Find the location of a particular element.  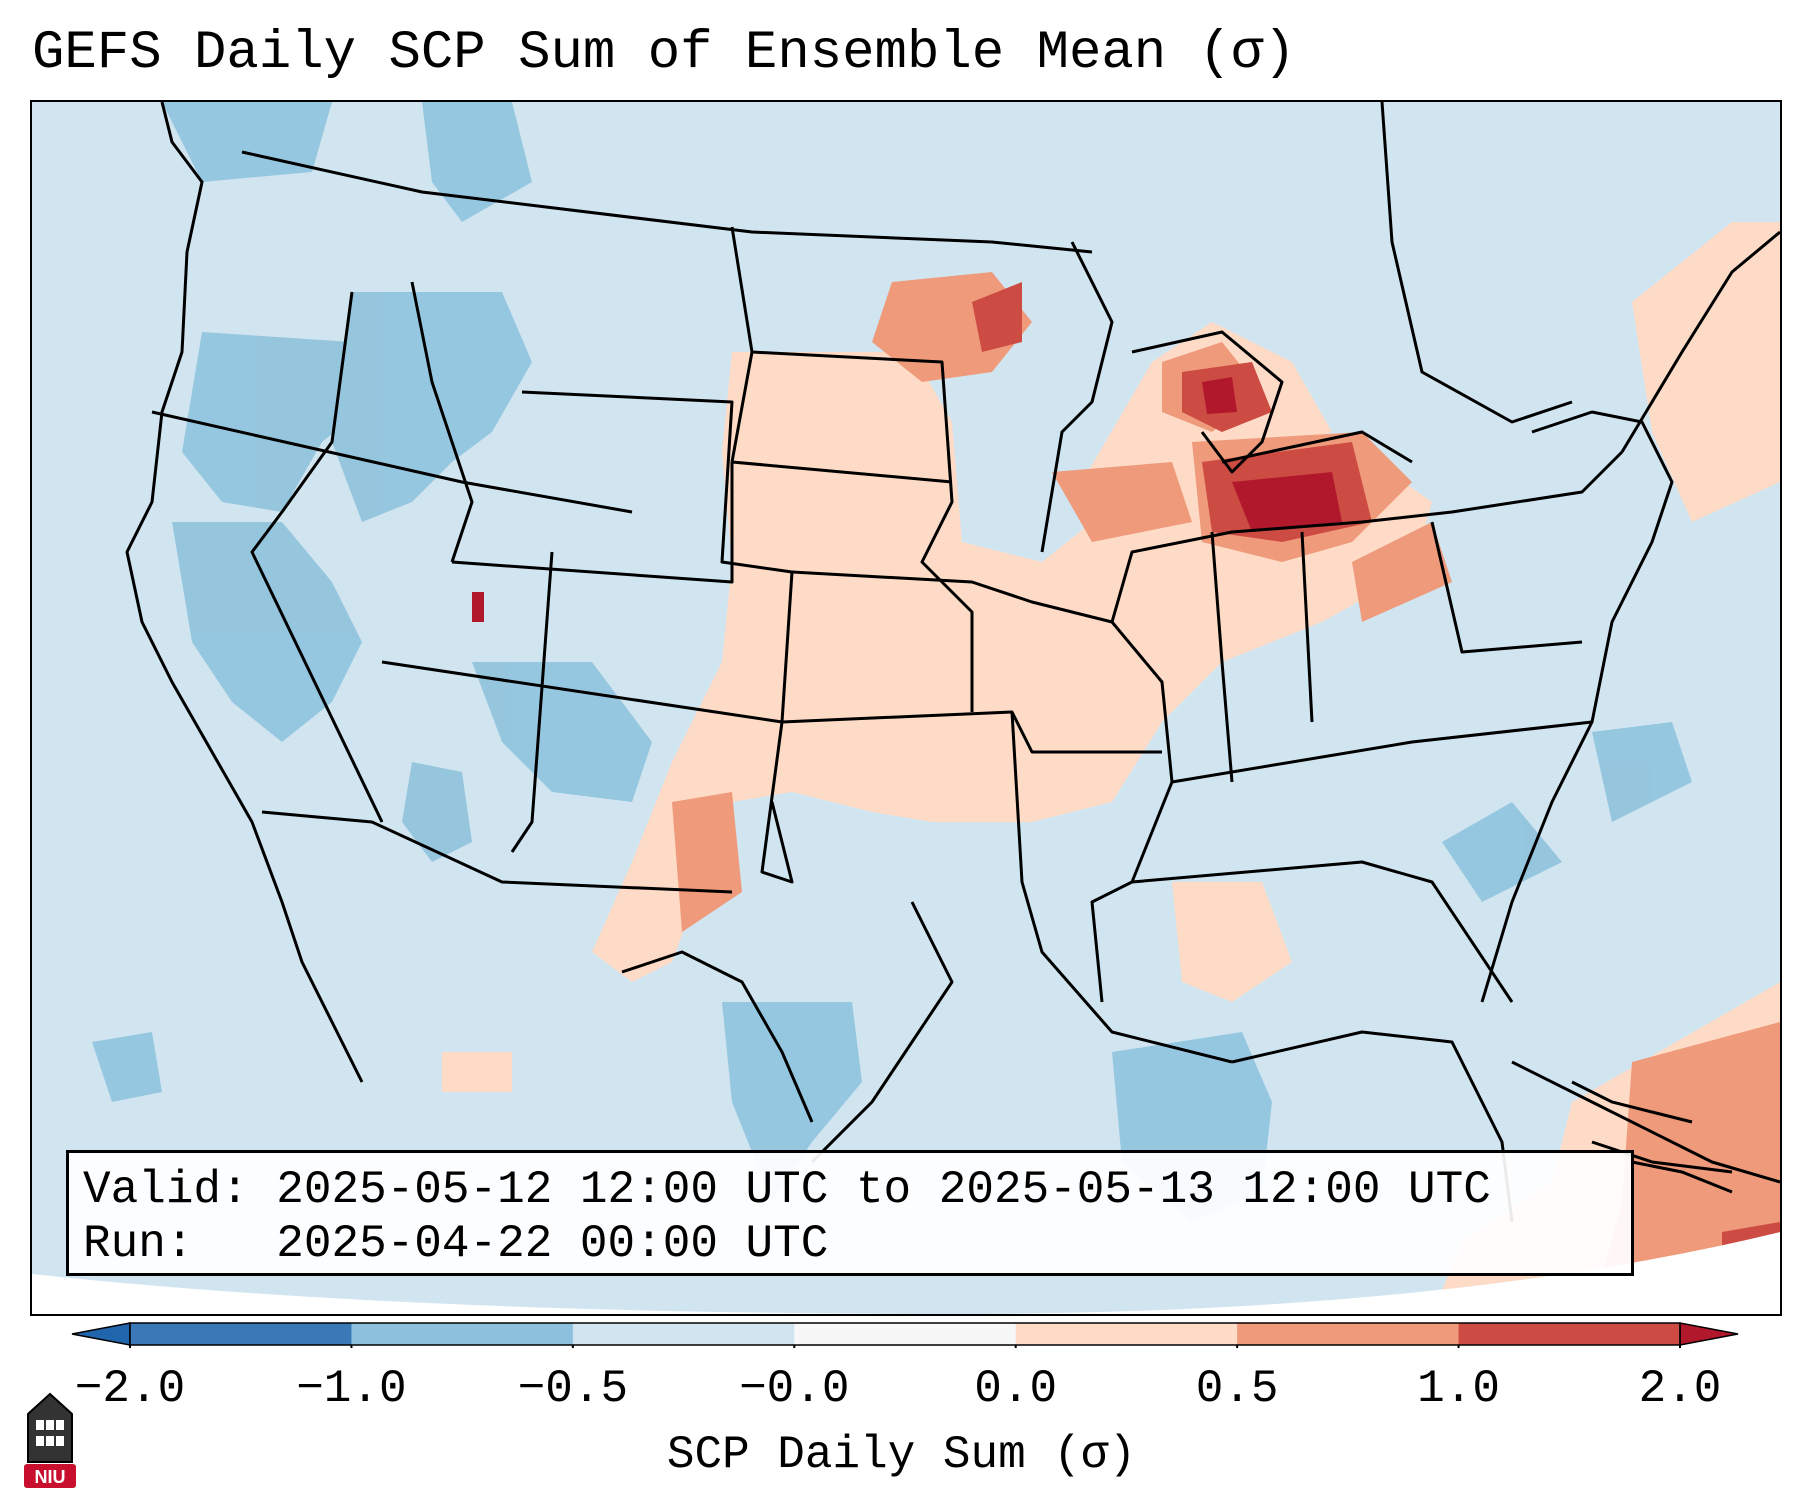

run-time: 2025-04-22 00:00 UTC is located at coordinates (552, 1244).